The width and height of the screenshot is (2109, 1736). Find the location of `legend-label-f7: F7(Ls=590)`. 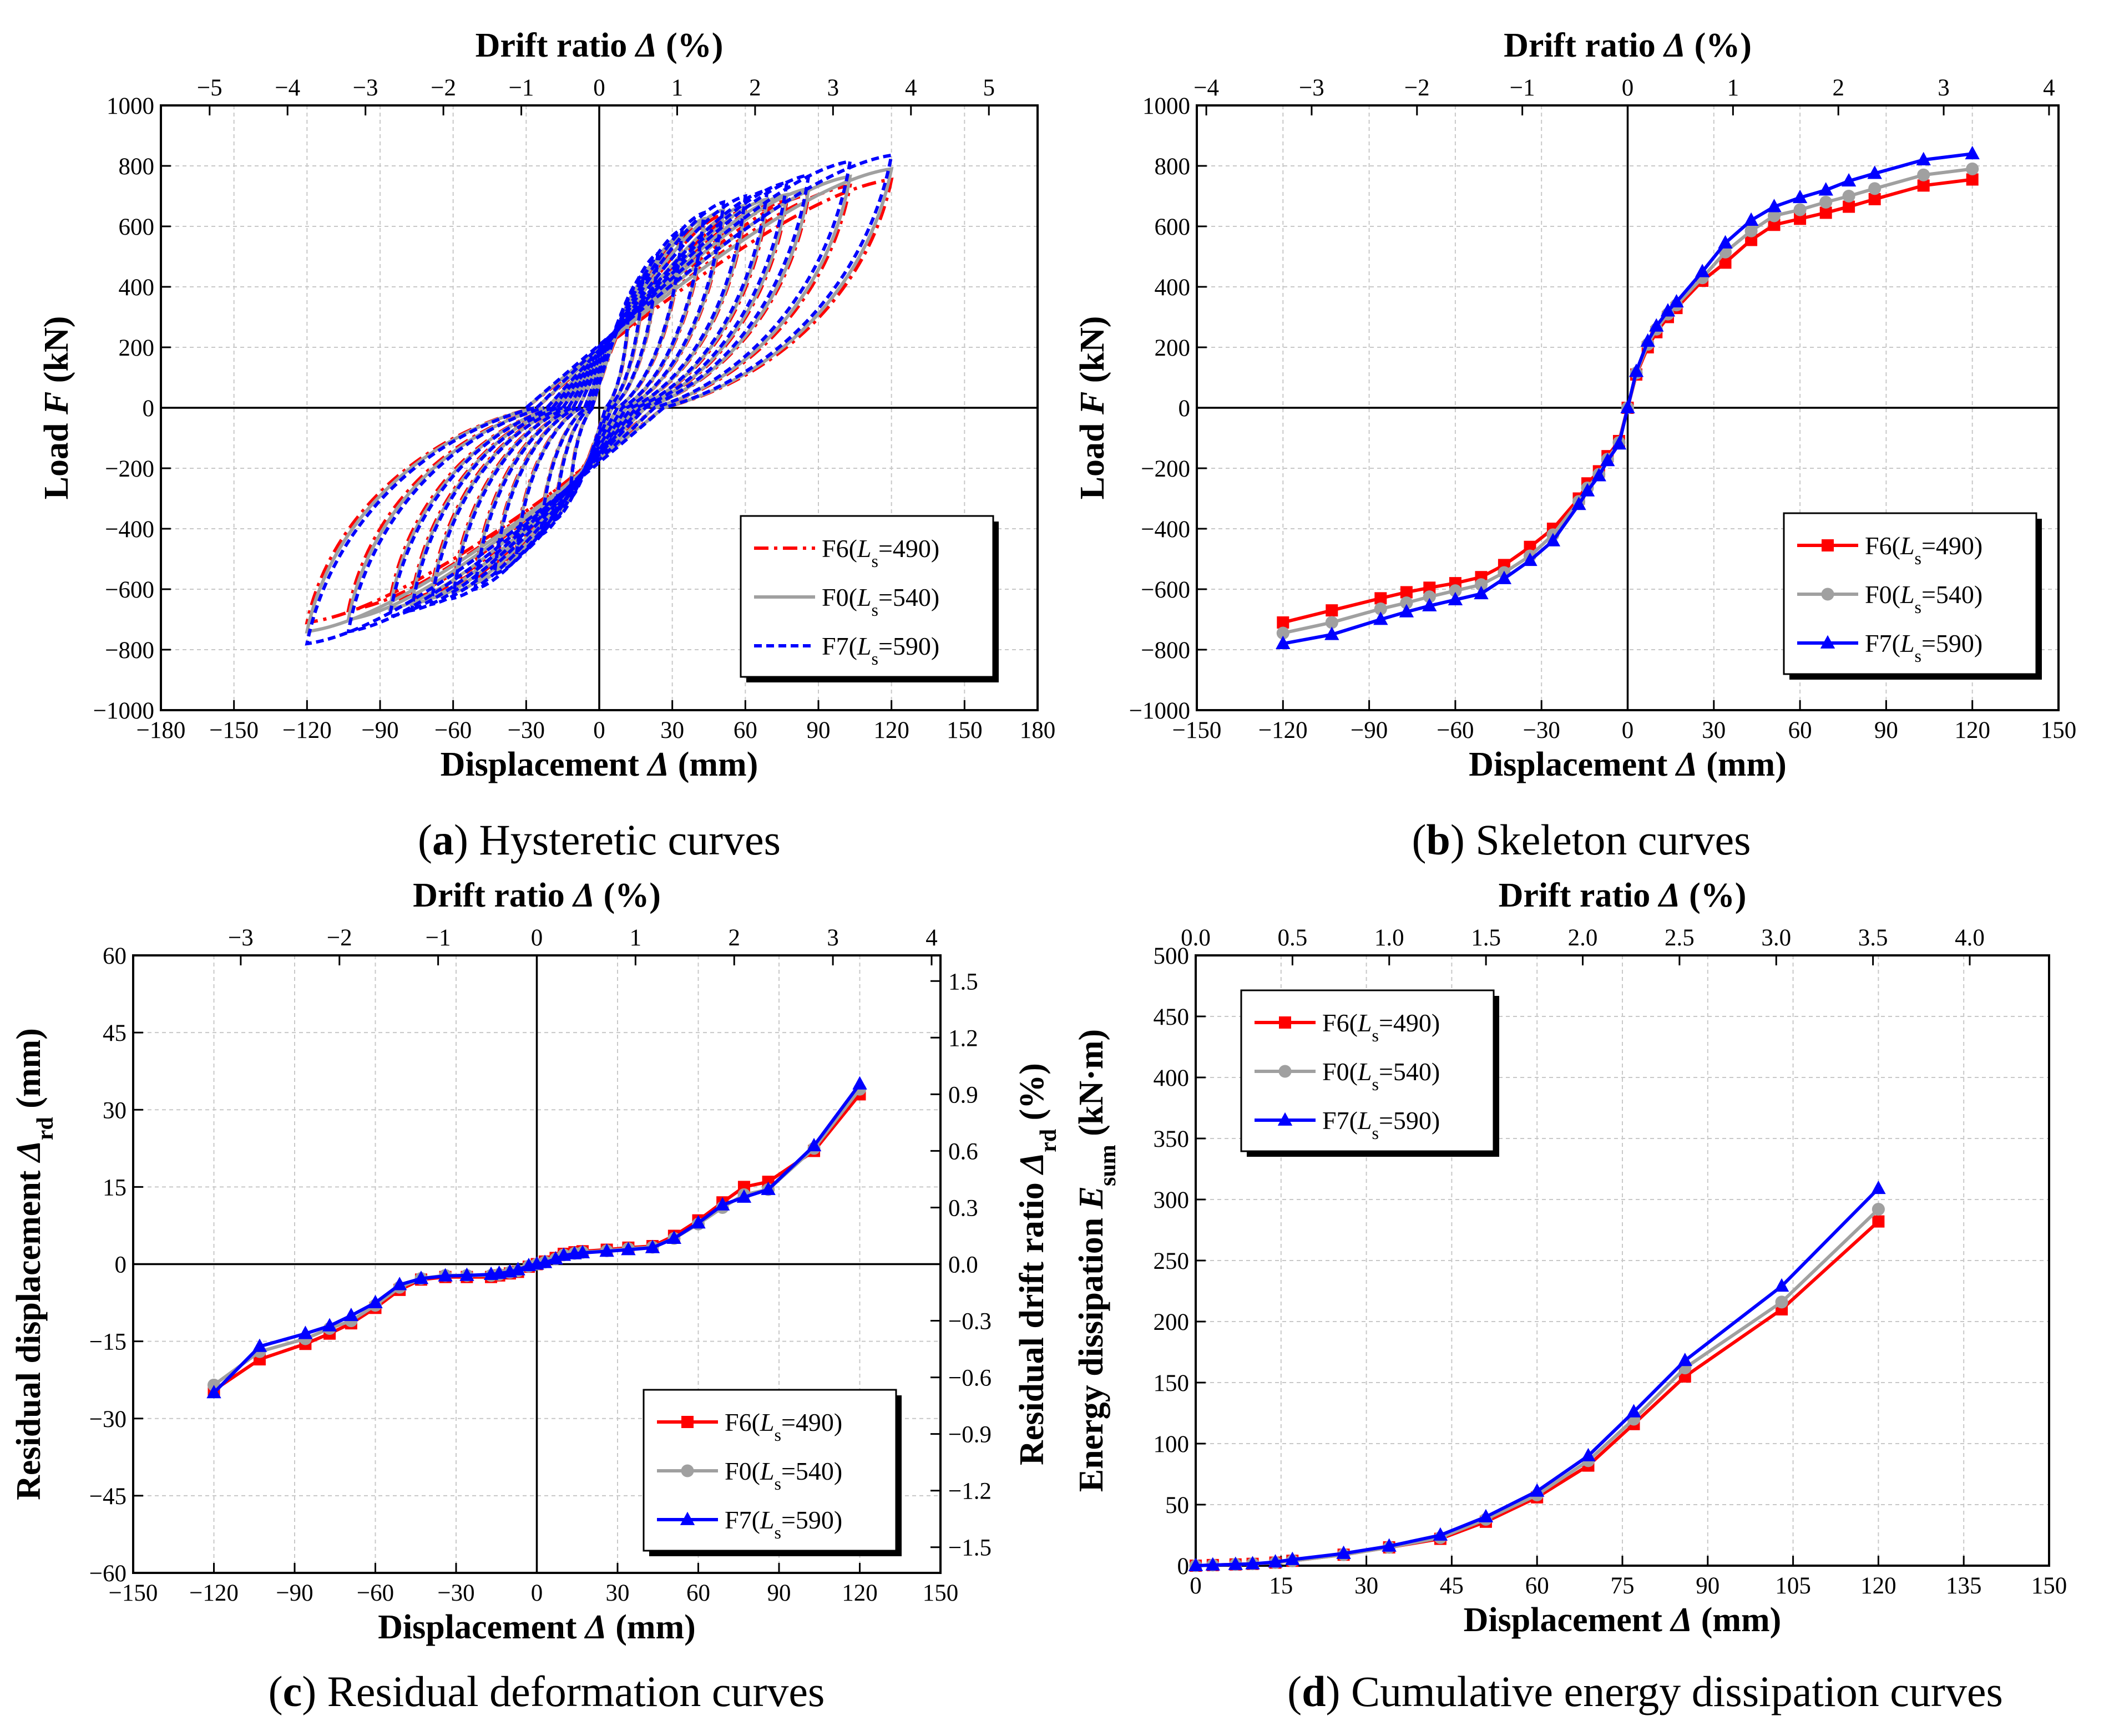

legend-label-f7: F7(Ls=590) is located at coordinates (880, 651).